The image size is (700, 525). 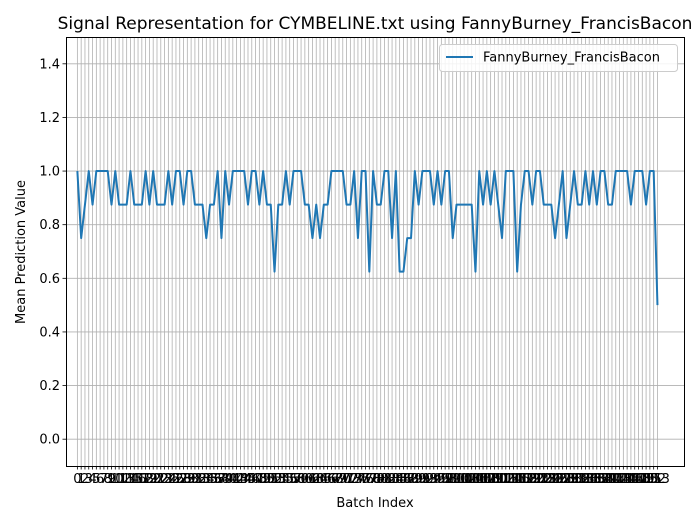 I want to click on x-tick-label: 34, so click(x=206, y=479).